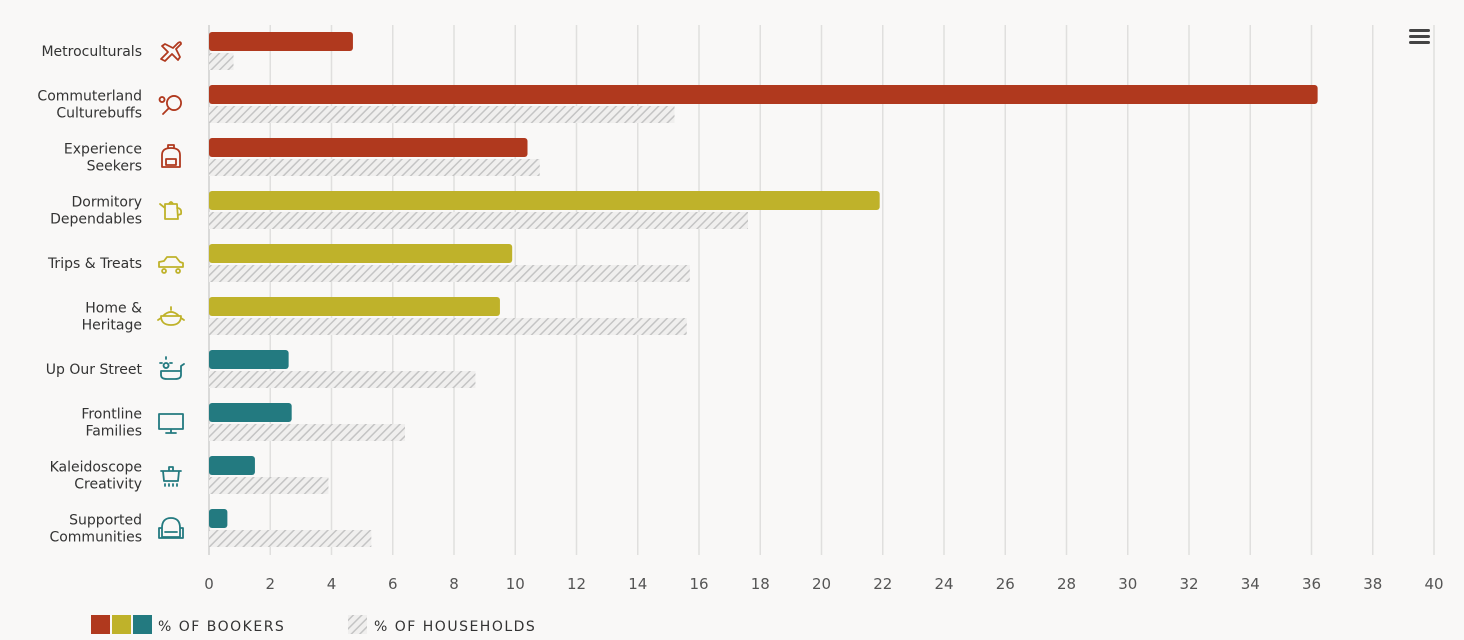 The height and width of the screenshot is (640, 1464). What do you see at coordinates (821, 584) in the screenshot?
I see `x-tick-label: 20` at bounding box center [821, 584].